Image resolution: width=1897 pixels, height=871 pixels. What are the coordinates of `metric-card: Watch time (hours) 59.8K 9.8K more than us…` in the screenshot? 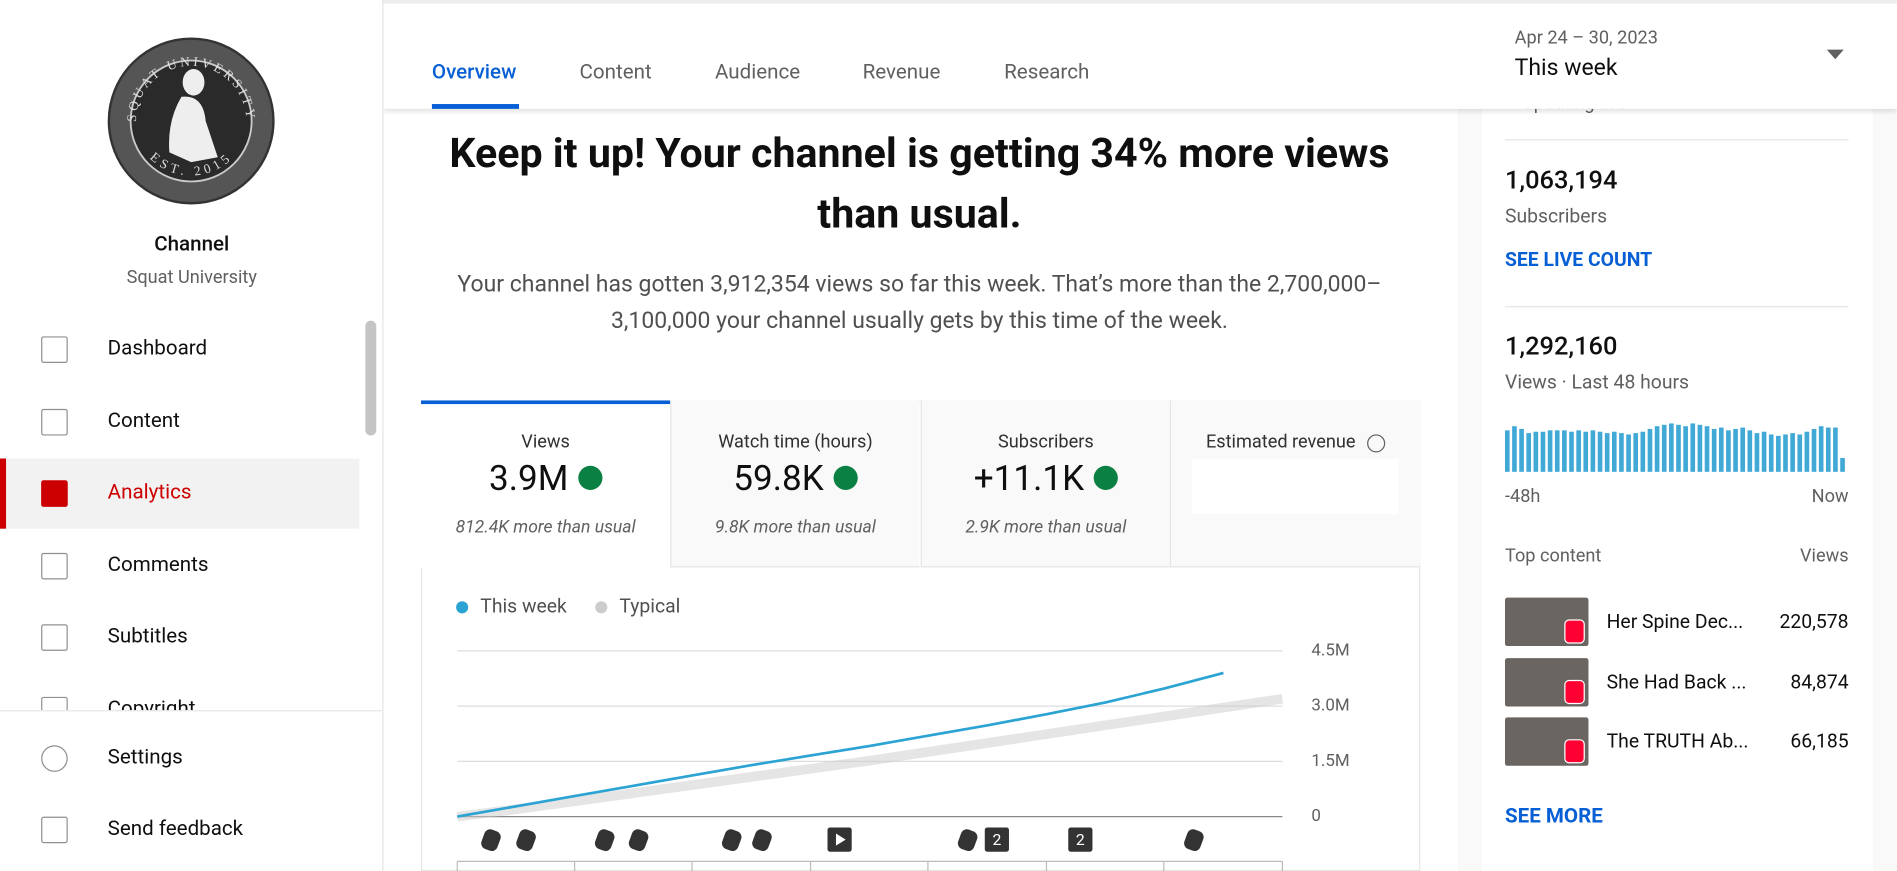 It's located at (795, 484).